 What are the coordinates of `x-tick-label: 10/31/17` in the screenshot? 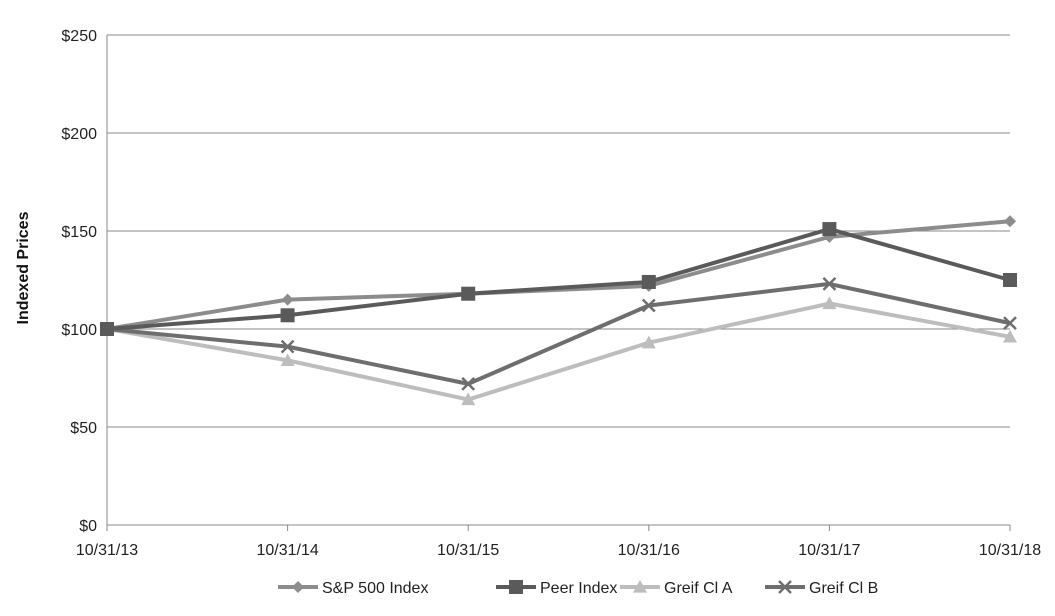 It's located at (829, 550).